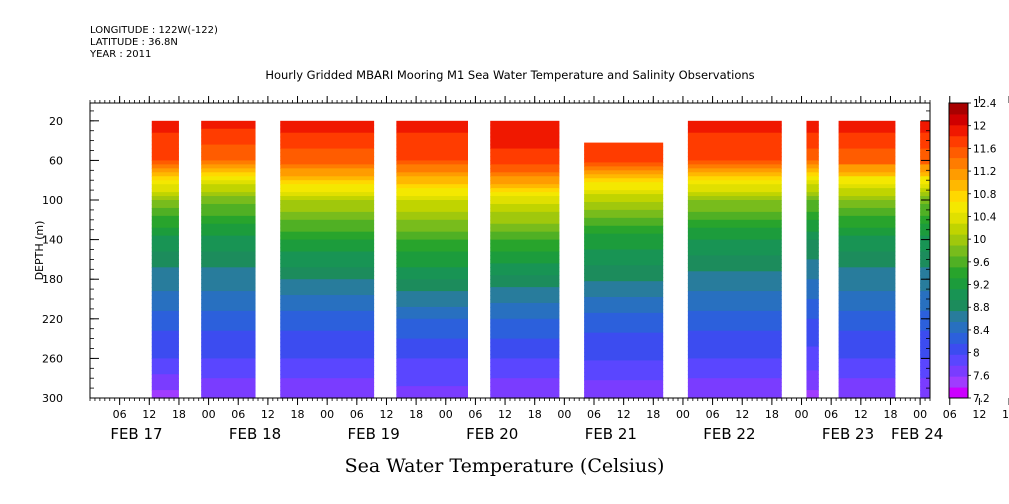 The width and height of the screenshot is (1009, 504). Describe the element at coordinates (734, 259) in the screenshot. I see `data-segment` at that location.